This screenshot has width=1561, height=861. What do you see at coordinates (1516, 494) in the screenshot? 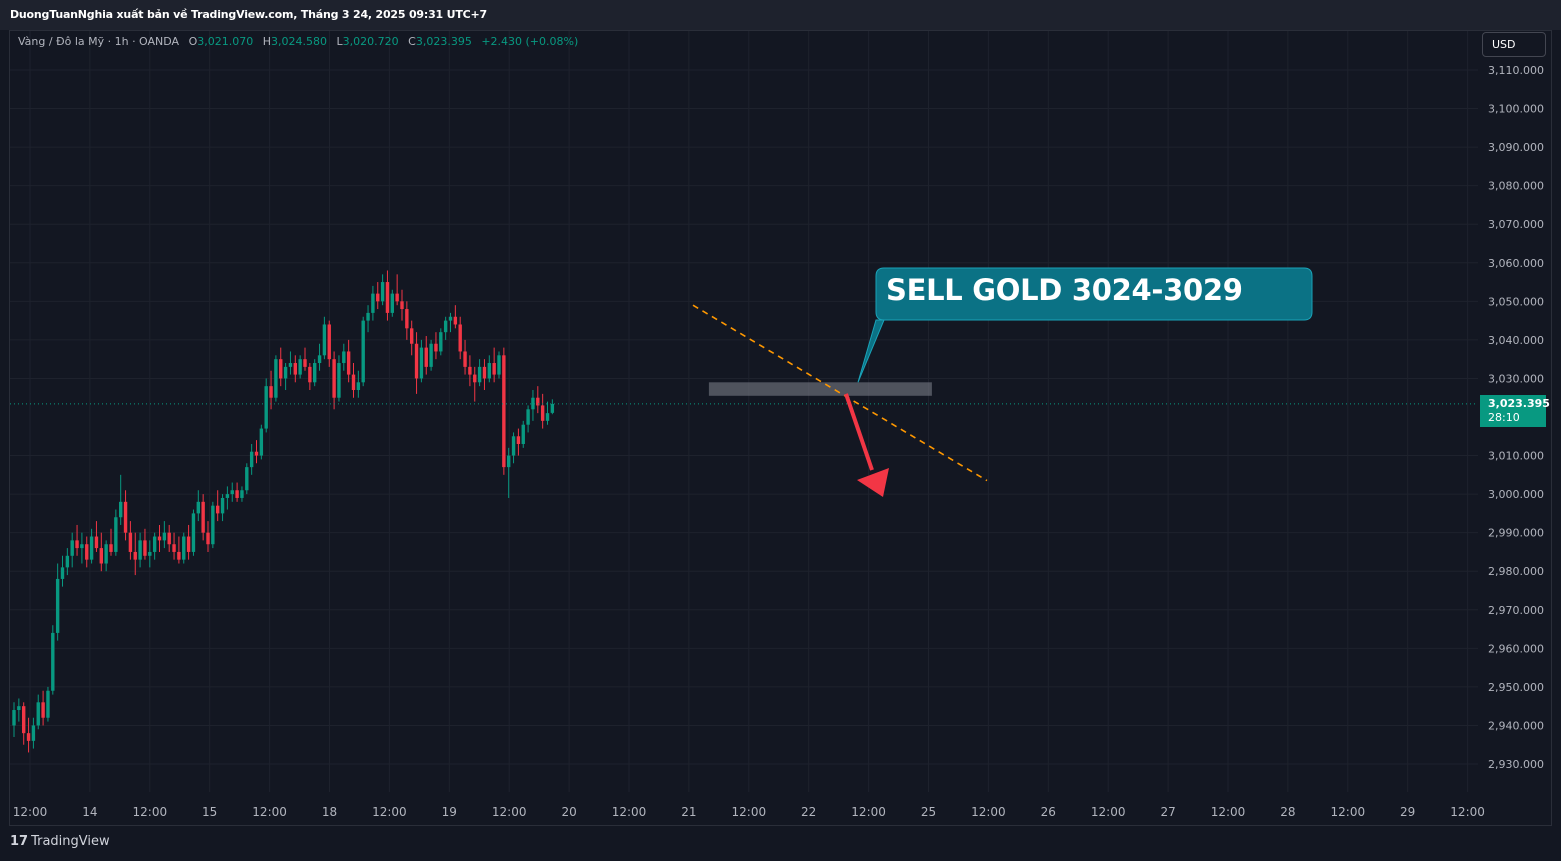
I see `price-tick-label: 3,000.000` at bounding box center [1516, 494].